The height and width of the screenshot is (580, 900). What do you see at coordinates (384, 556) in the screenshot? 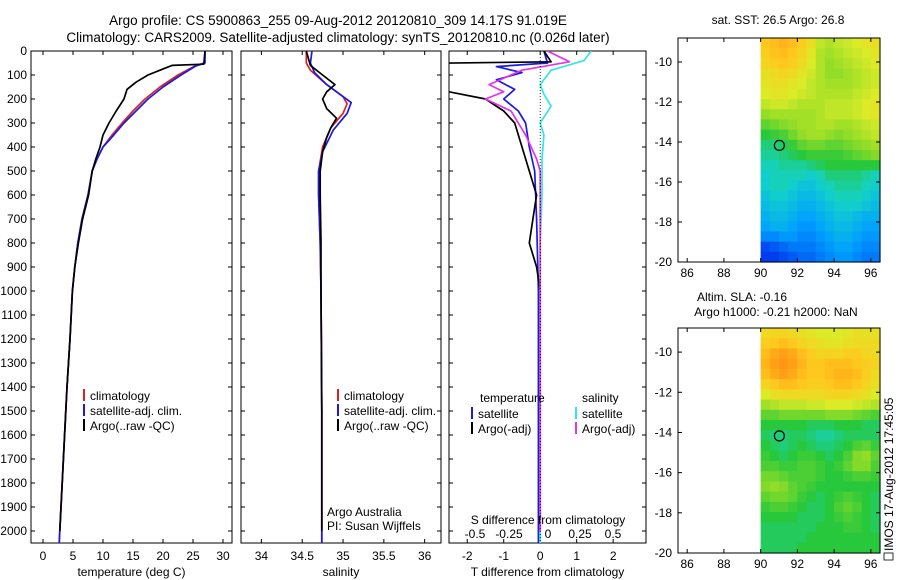
I see `salinity-xtick-label: 35.5` at bounding box center [384, 556].